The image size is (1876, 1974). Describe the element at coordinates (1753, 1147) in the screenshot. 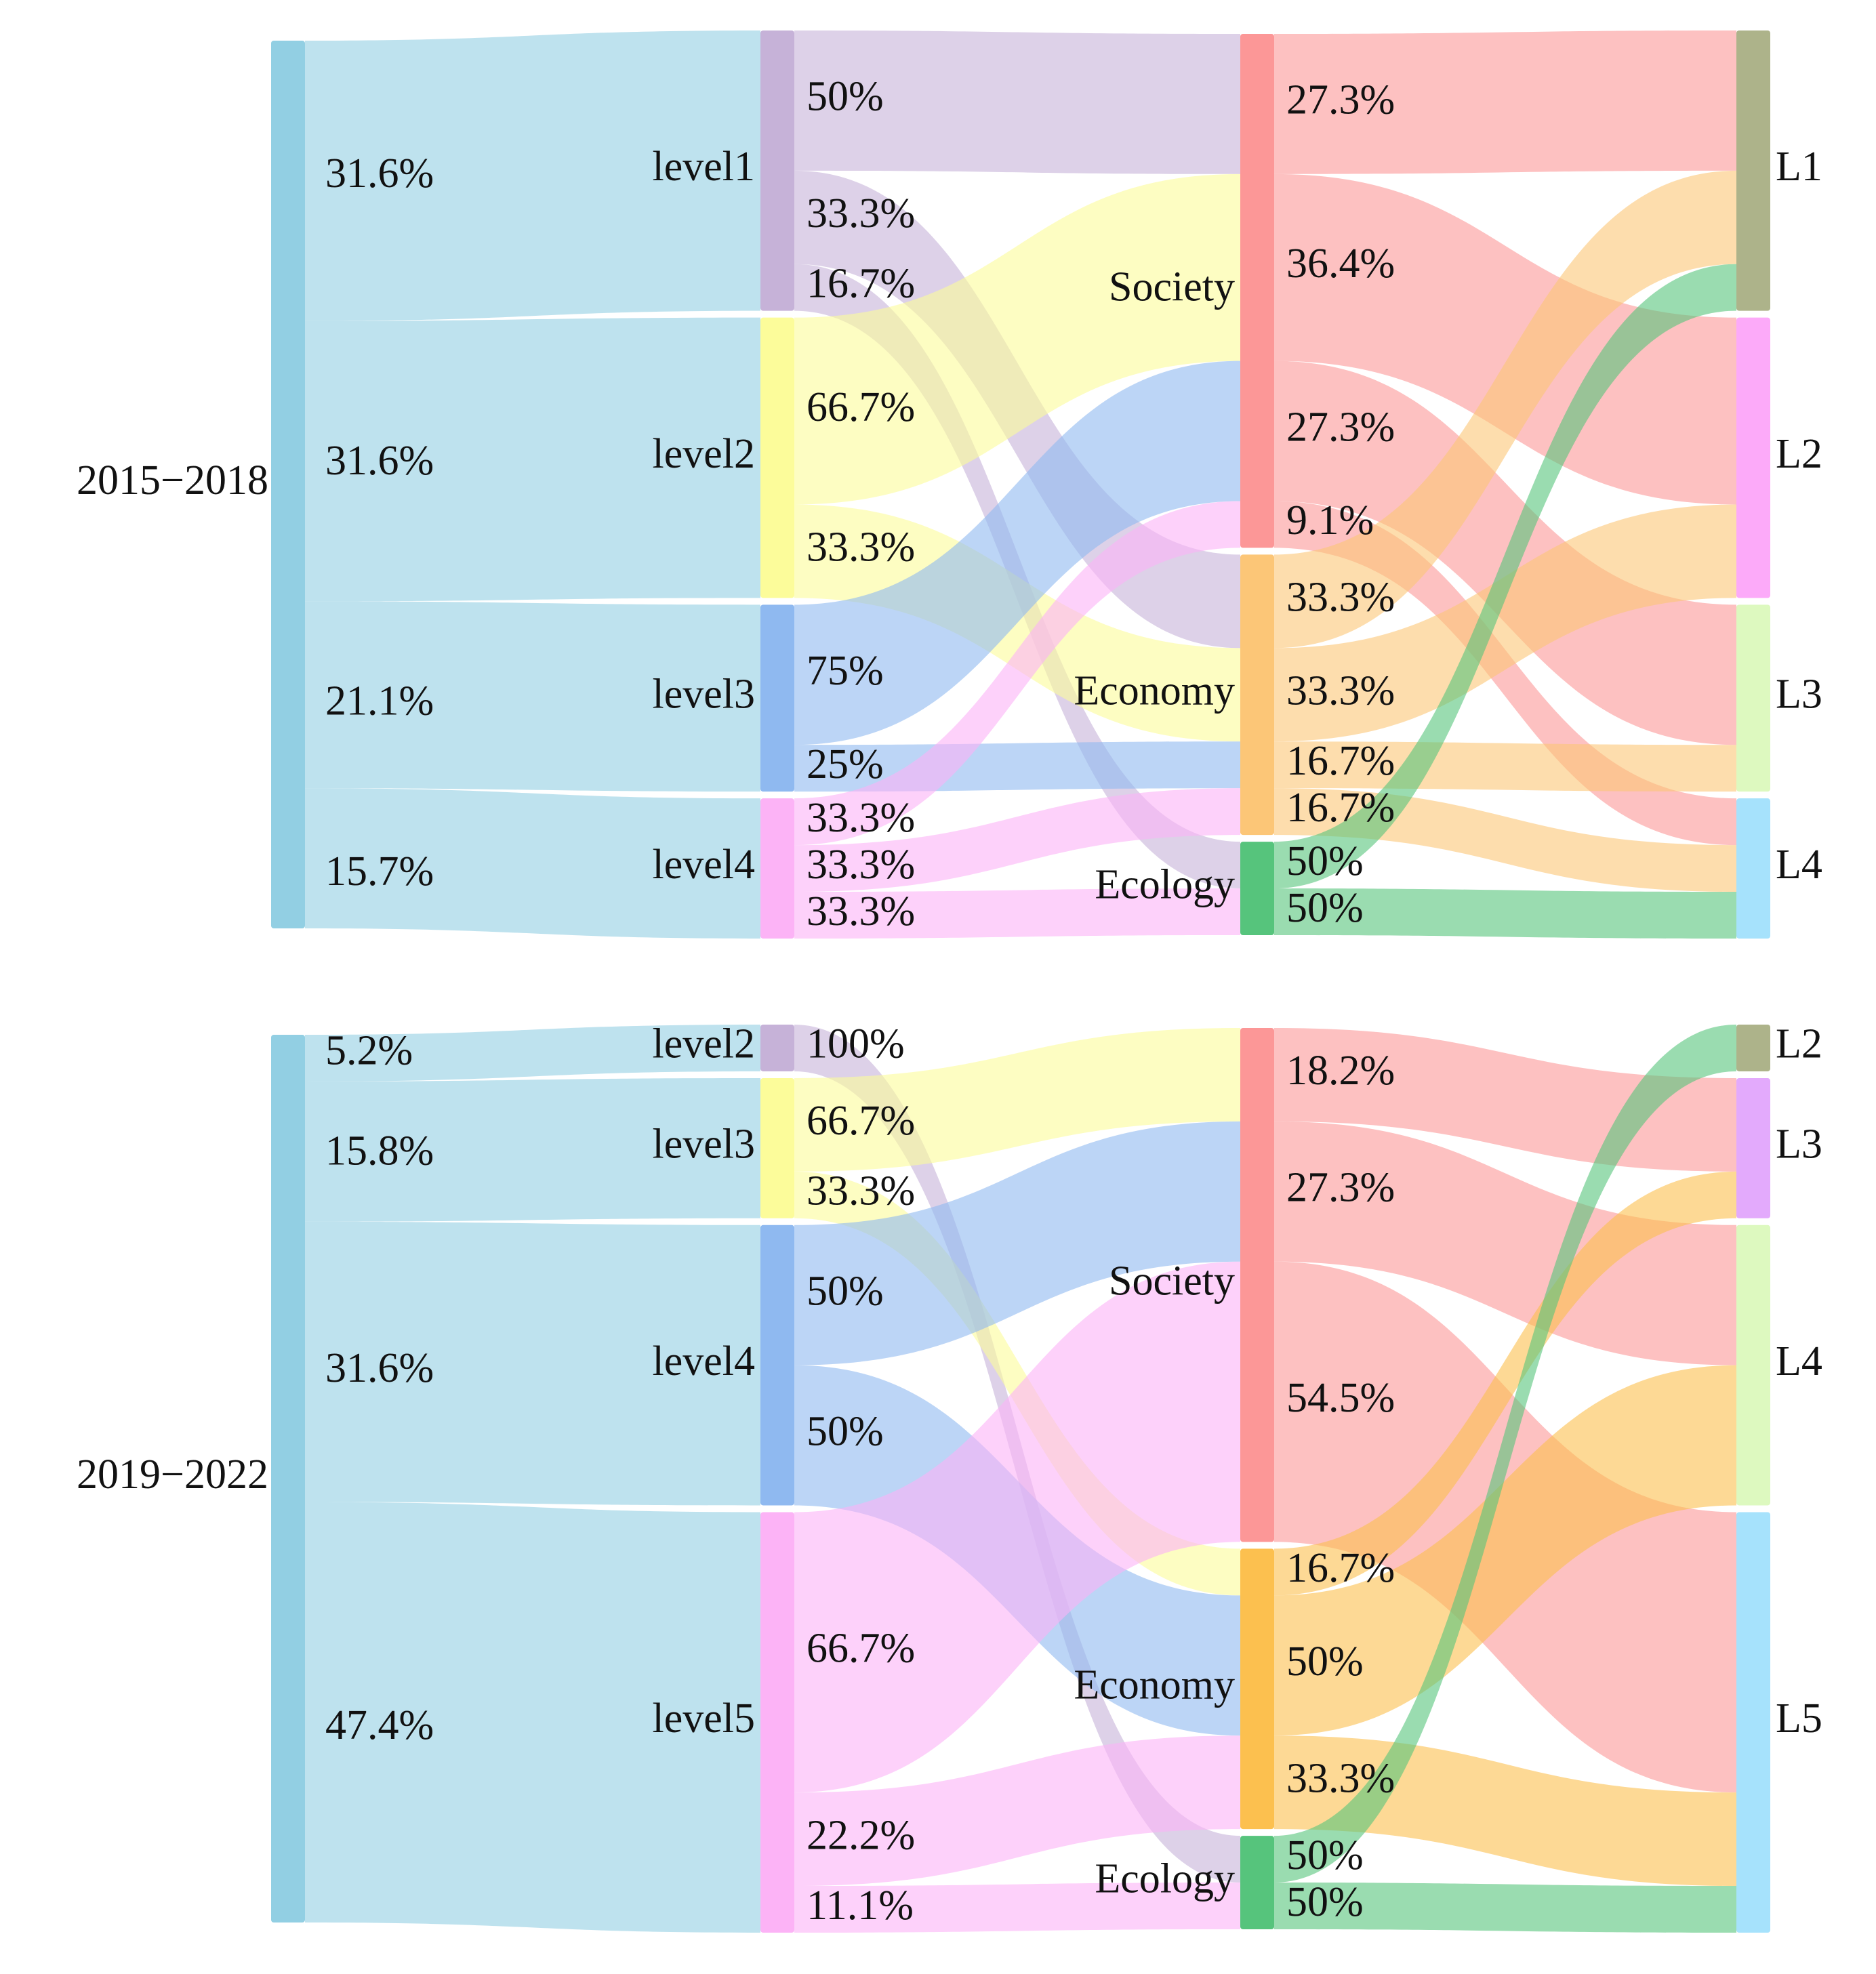

I see `node-l3` at that location.